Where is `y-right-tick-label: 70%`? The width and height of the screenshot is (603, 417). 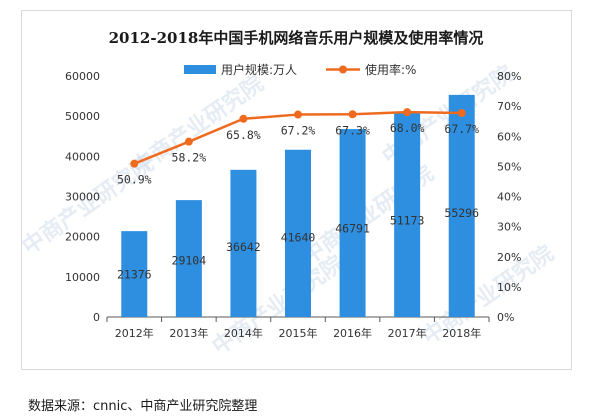
y-right-tick-label: 70% is located at coordinates (509, 106).